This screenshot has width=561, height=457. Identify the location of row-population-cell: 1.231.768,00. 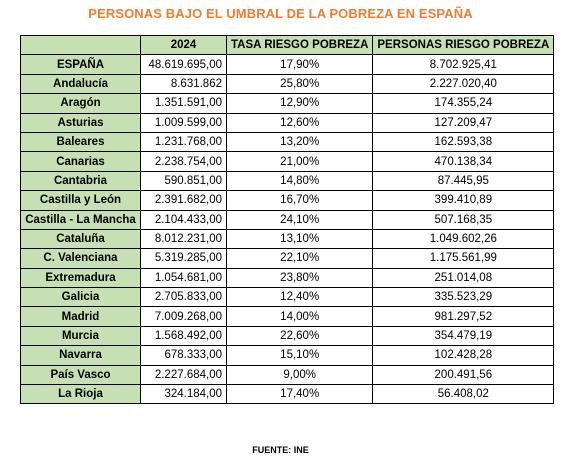
(183, 142).